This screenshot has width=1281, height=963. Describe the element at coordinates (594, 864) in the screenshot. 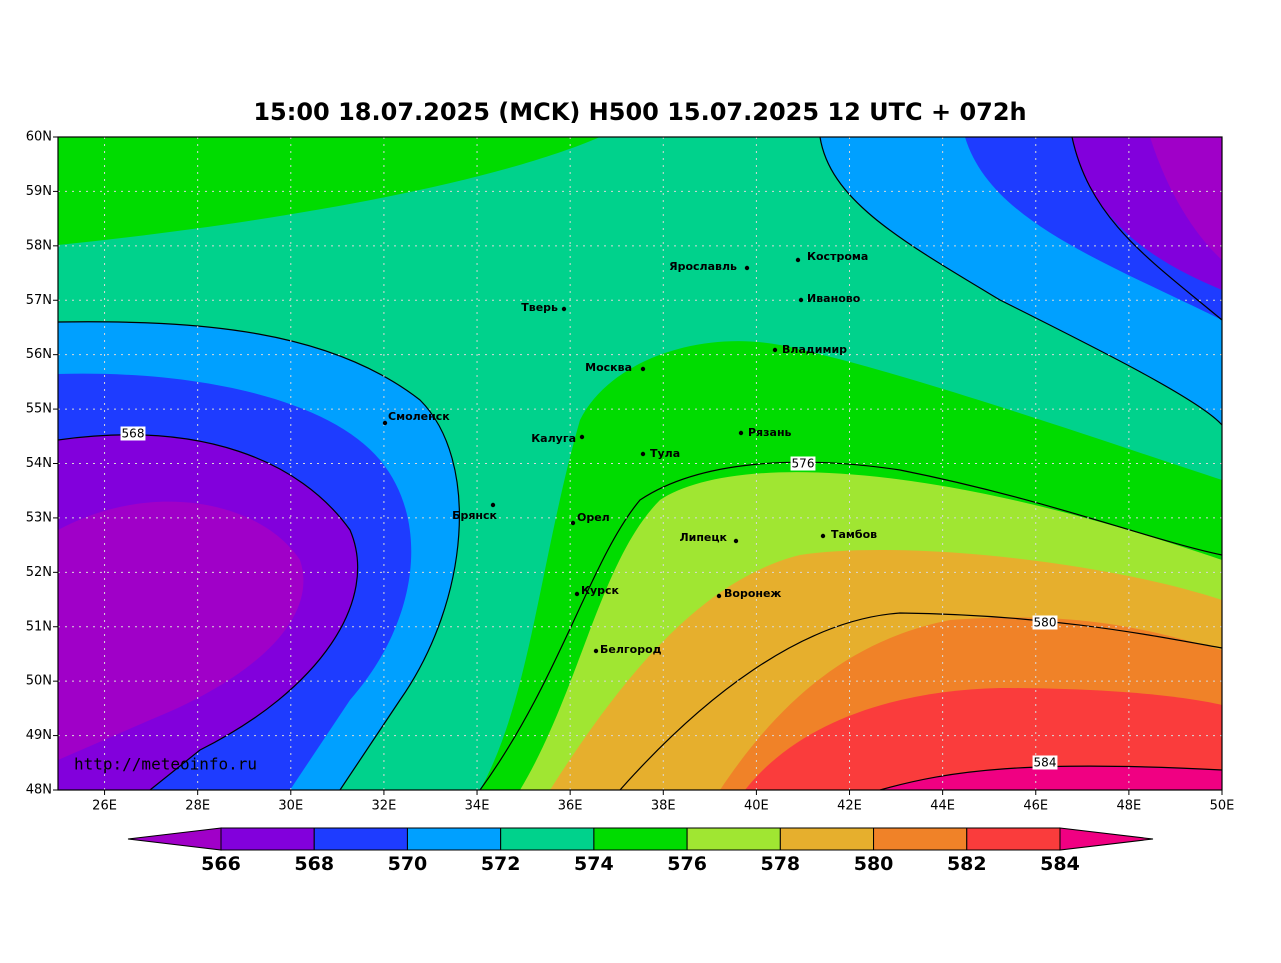

I see `colorbar-label: 574` at that location.